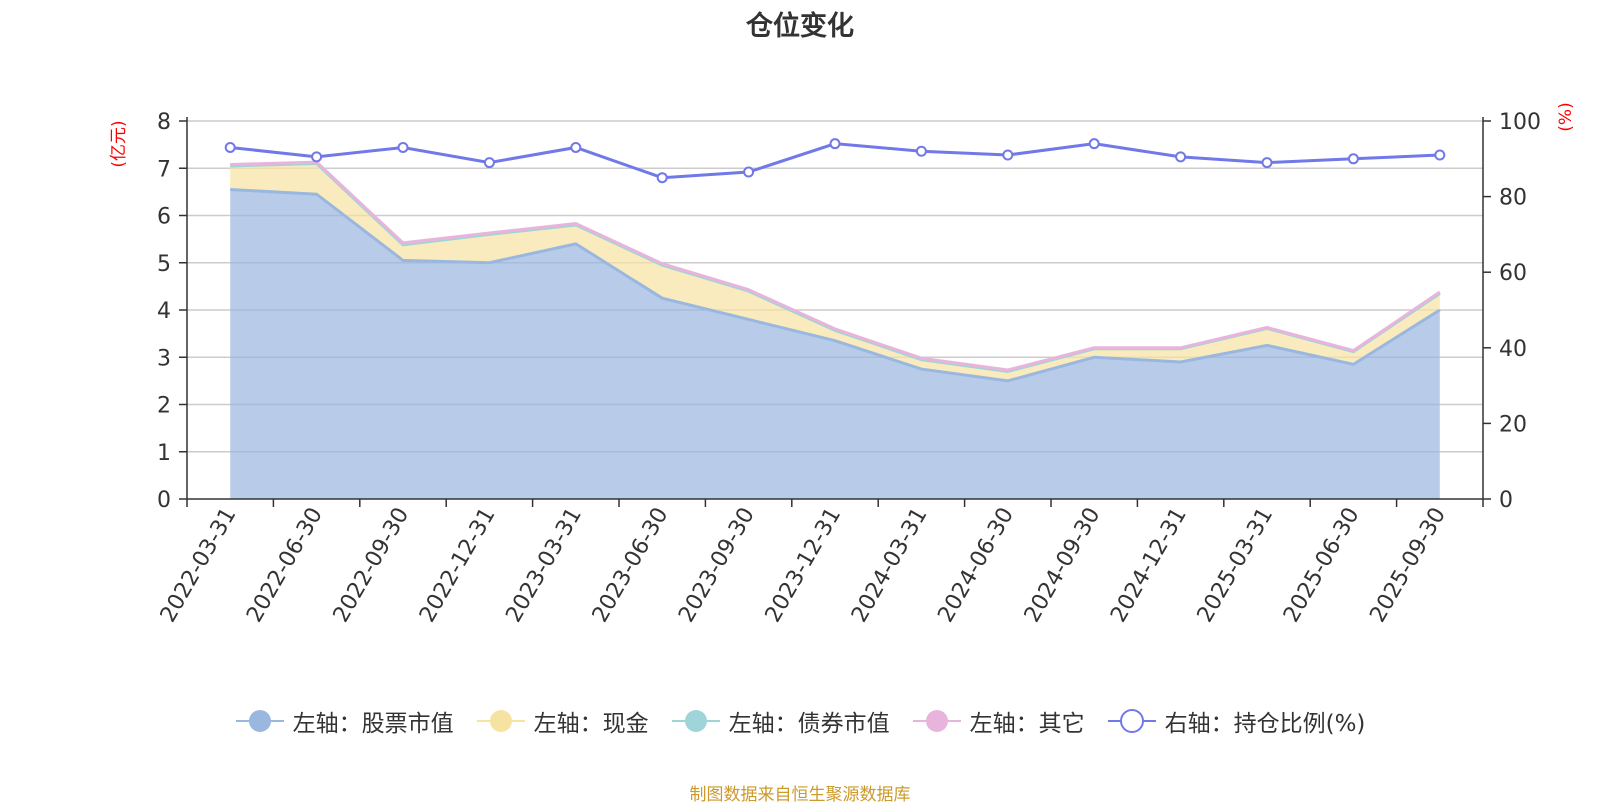 The image size is (1600, 805). I want to click on legend-item: 左轴：股票市值, so click(344, 721).